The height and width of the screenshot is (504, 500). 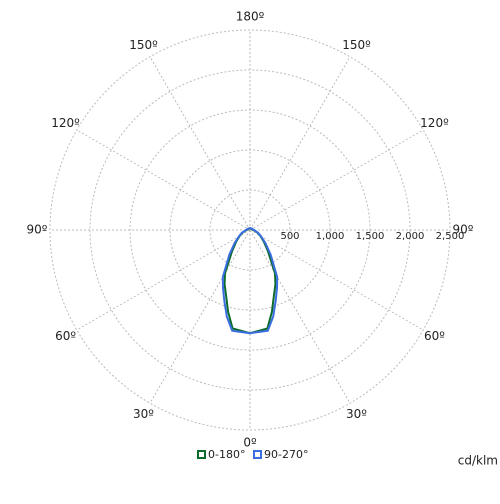 What do you see at coordinates (370, 236) in the screenshot?
I see `r-tick-label: 1,500` at bounding box center [370, 236].